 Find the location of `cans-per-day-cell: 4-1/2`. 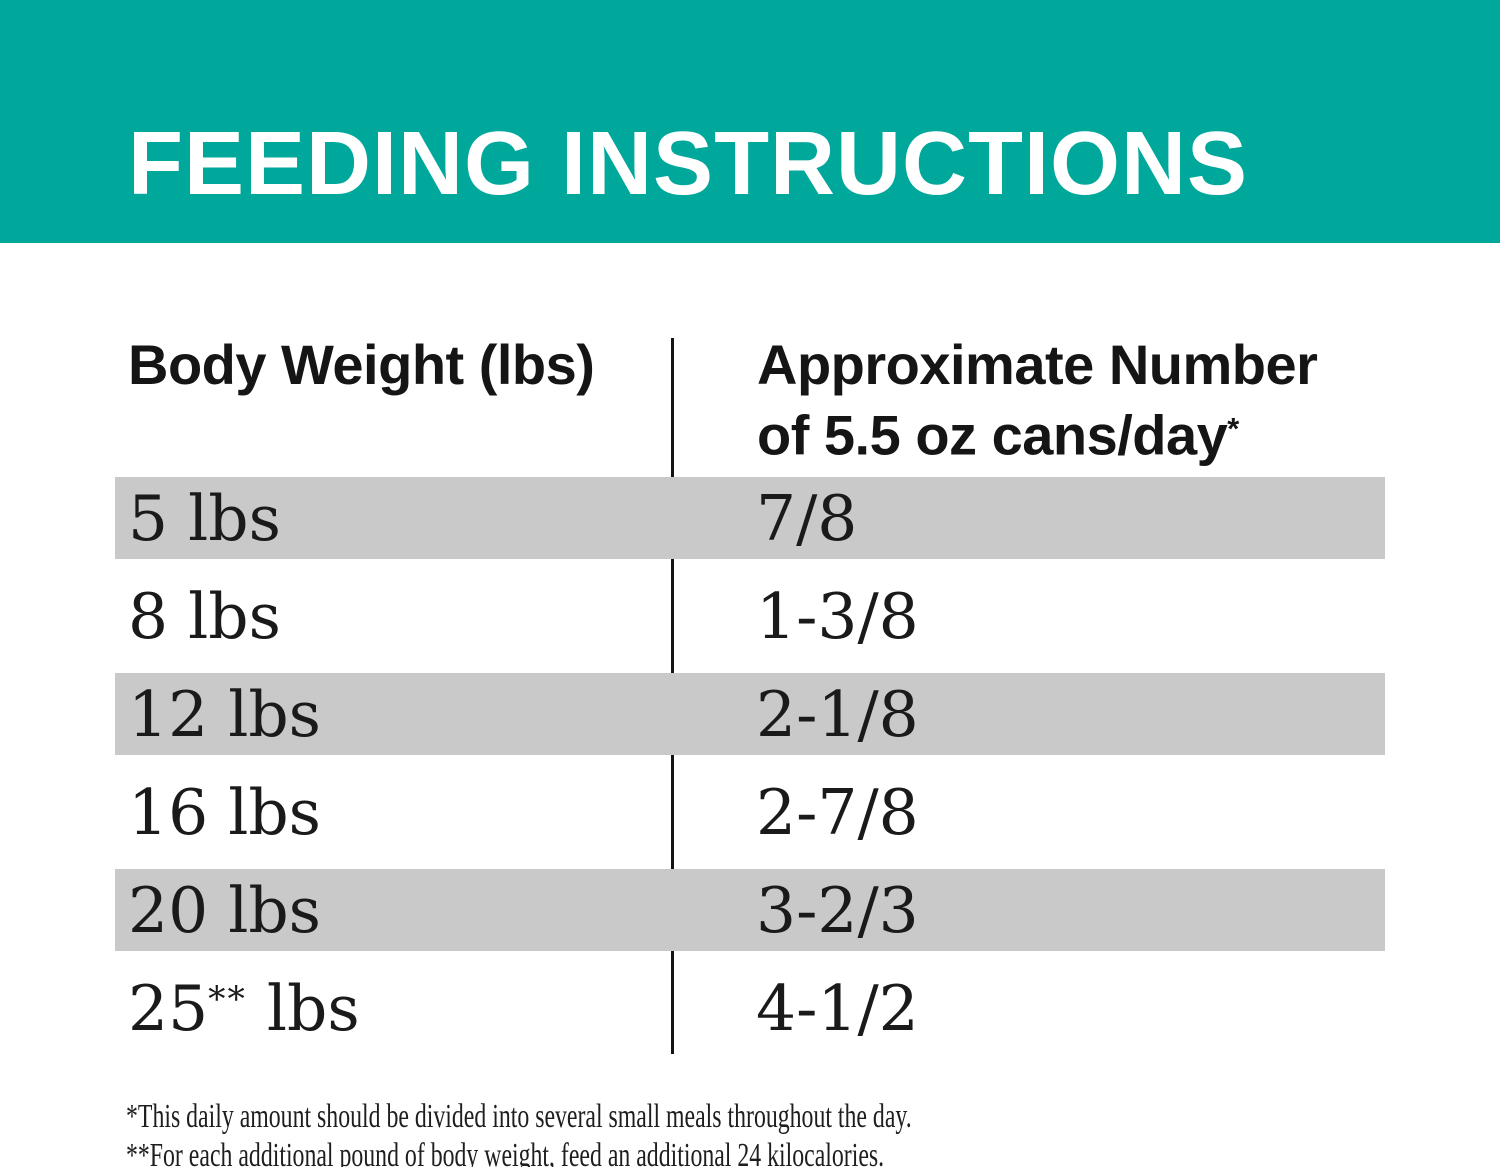

cans-per-day-cell: 4-1/2 is located at coordinates (837, 1008).